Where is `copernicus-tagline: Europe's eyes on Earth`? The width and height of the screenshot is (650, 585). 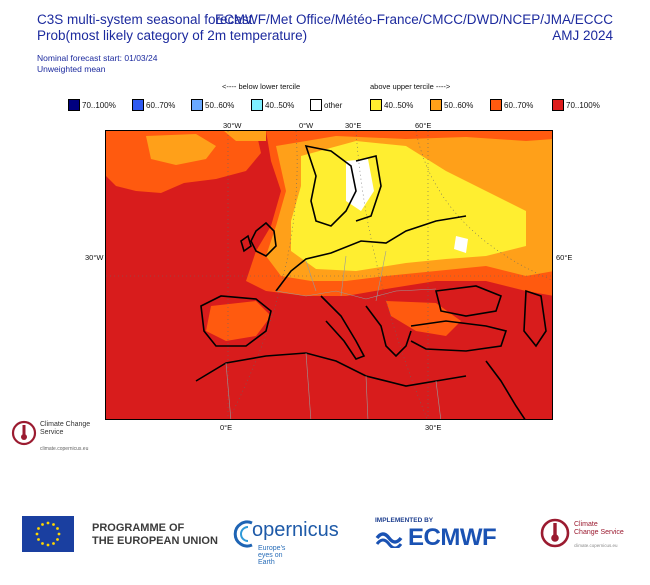
copernicus-tagline: Europe's eyes on Earth is located at coordinates (272, 555).